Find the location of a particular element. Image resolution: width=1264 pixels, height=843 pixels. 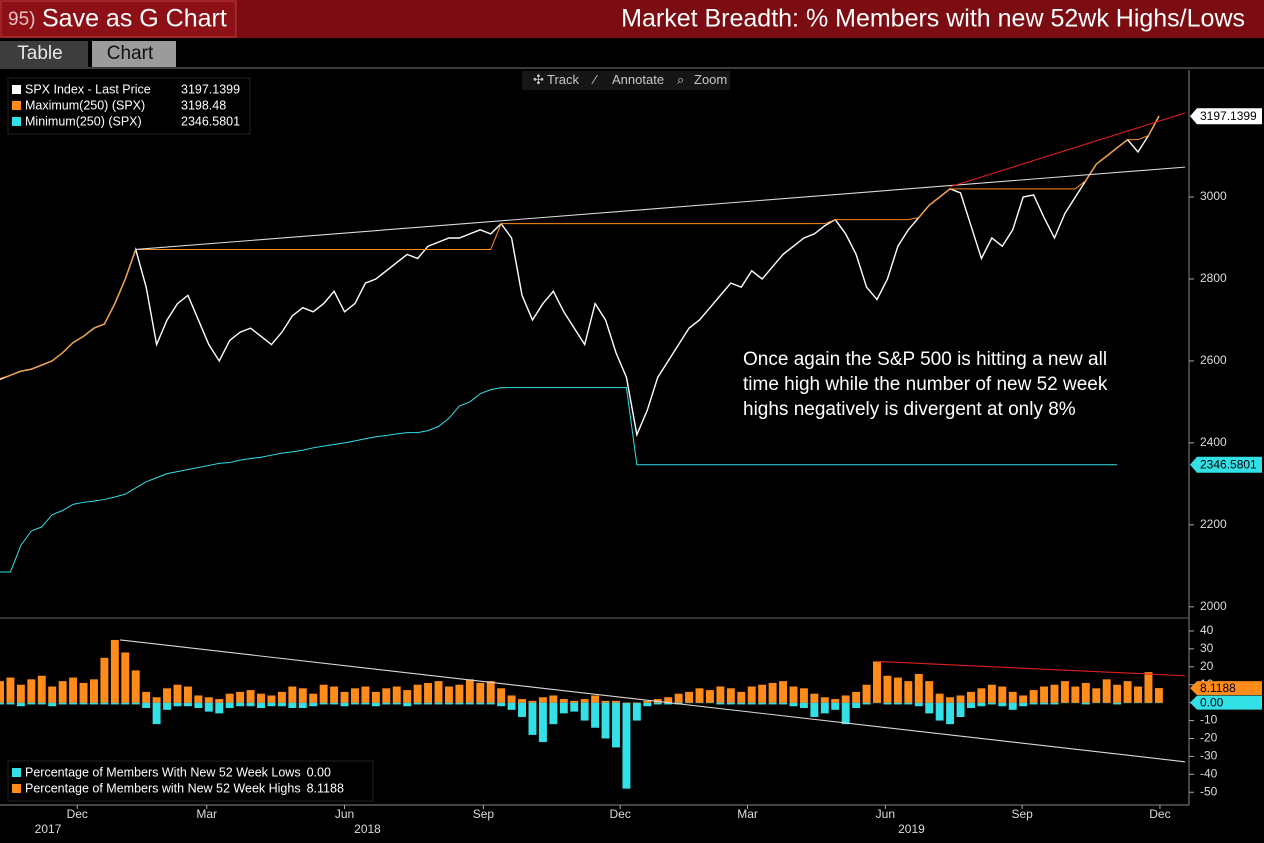

legend-box is located at coordinates (129, 106).